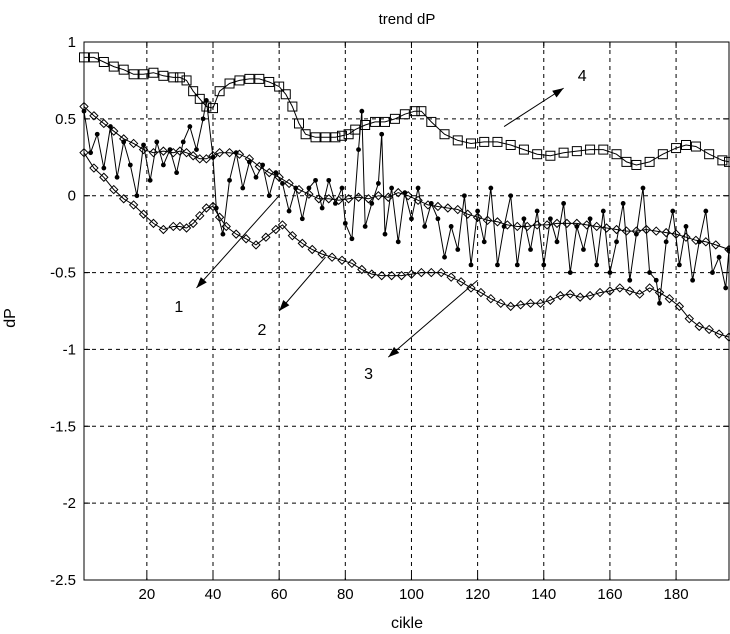 The image size is (730, 634). What do you see at coordinates (201, 282) in the screenshot?
I see `annotation-arrowhead` at bounding box center [201, 282].